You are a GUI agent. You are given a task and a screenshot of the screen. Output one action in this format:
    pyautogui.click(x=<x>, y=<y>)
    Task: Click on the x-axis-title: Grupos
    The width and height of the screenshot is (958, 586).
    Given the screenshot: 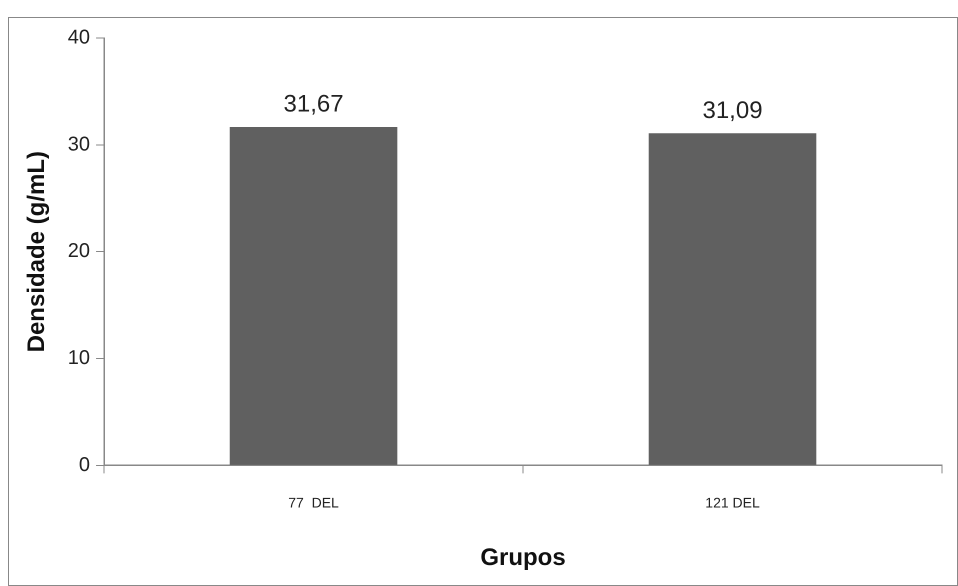 What is the action you would take?
    pyautogui.click(x=523, y=558)
    